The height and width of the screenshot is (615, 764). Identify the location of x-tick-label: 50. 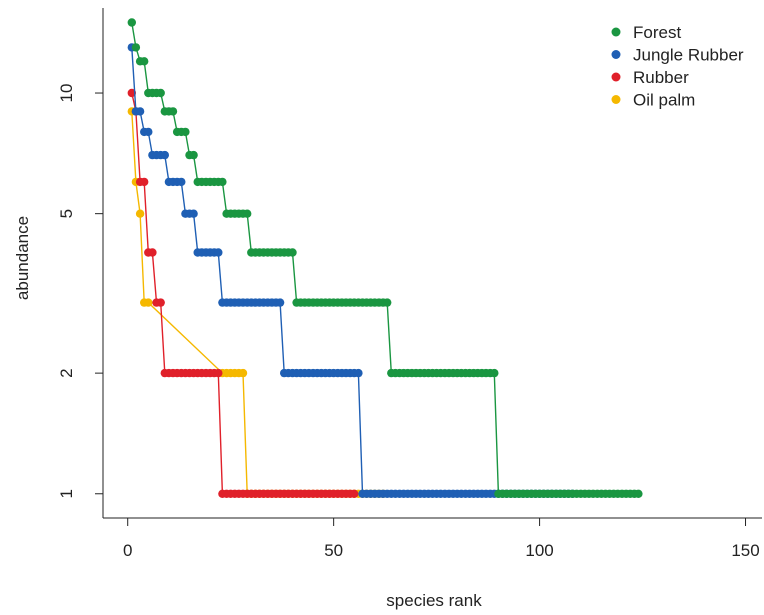
(333, 550).